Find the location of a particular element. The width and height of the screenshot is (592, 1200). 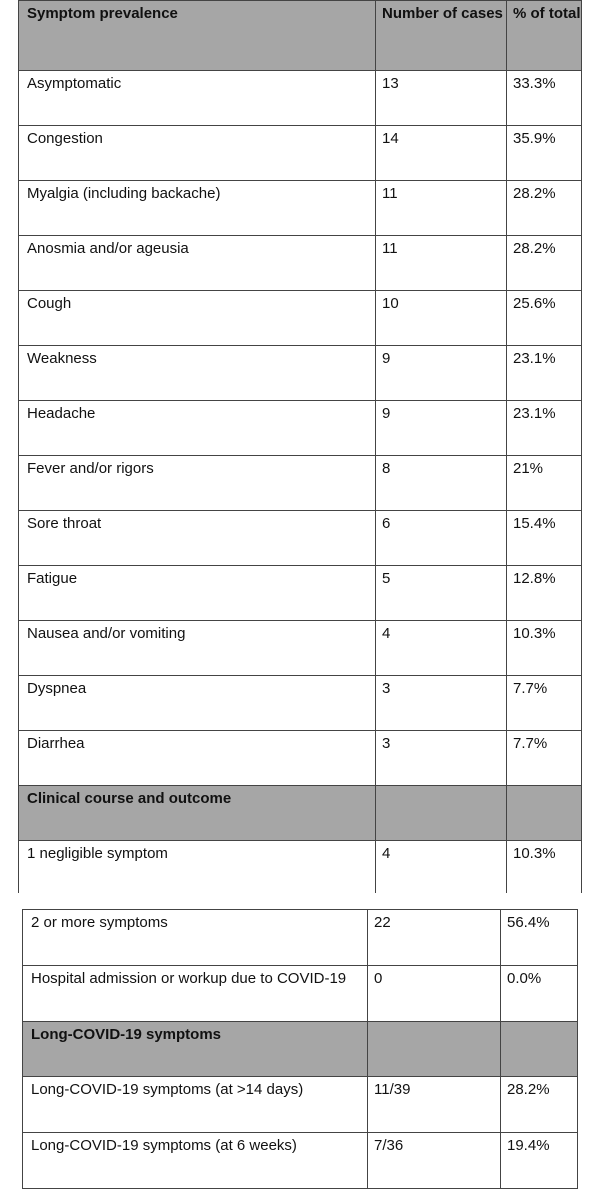

section-title-clinical-course: Clinical course and outcome is located at coordinates (197, 813).